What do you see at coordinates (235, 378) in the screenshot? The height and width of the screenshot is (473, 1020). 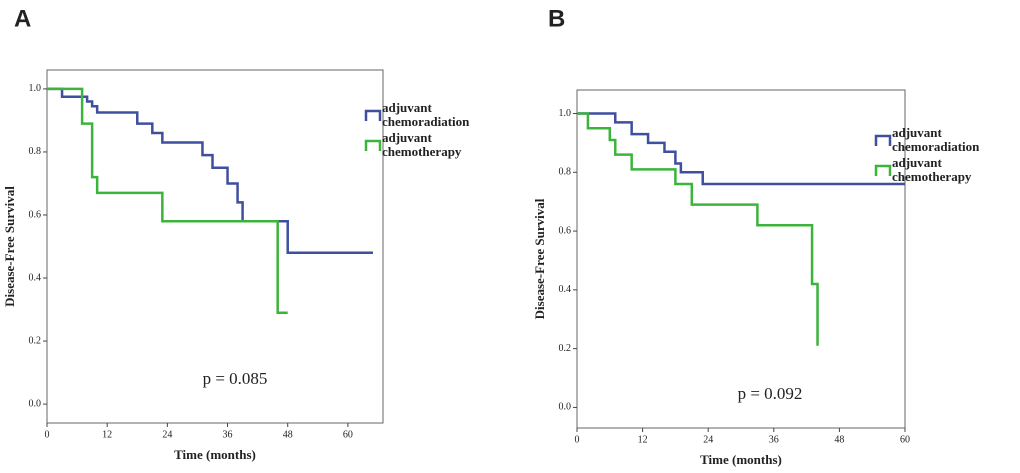 I see `annotation: p = 0.085` at bounding box center [235, 378].